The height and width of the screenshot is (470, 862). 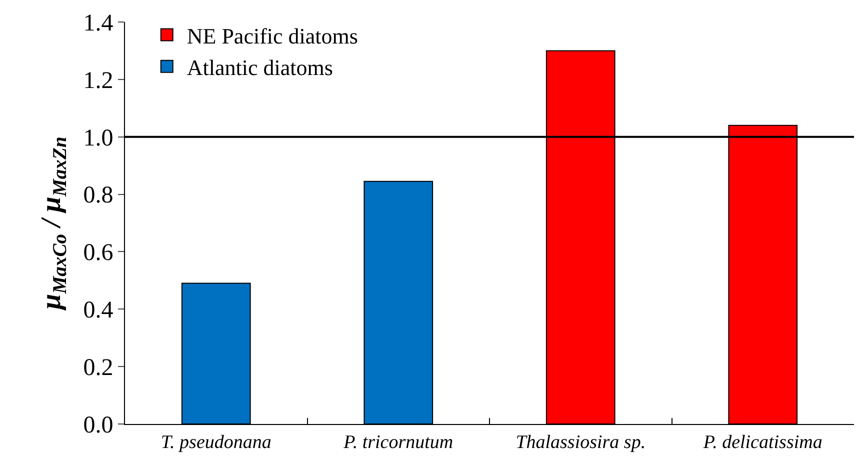 What do you see at coordinates (762, 442) in the screenshot?
I see `x-tick-label: P. delicatissima` at bounding box center [762, 442].